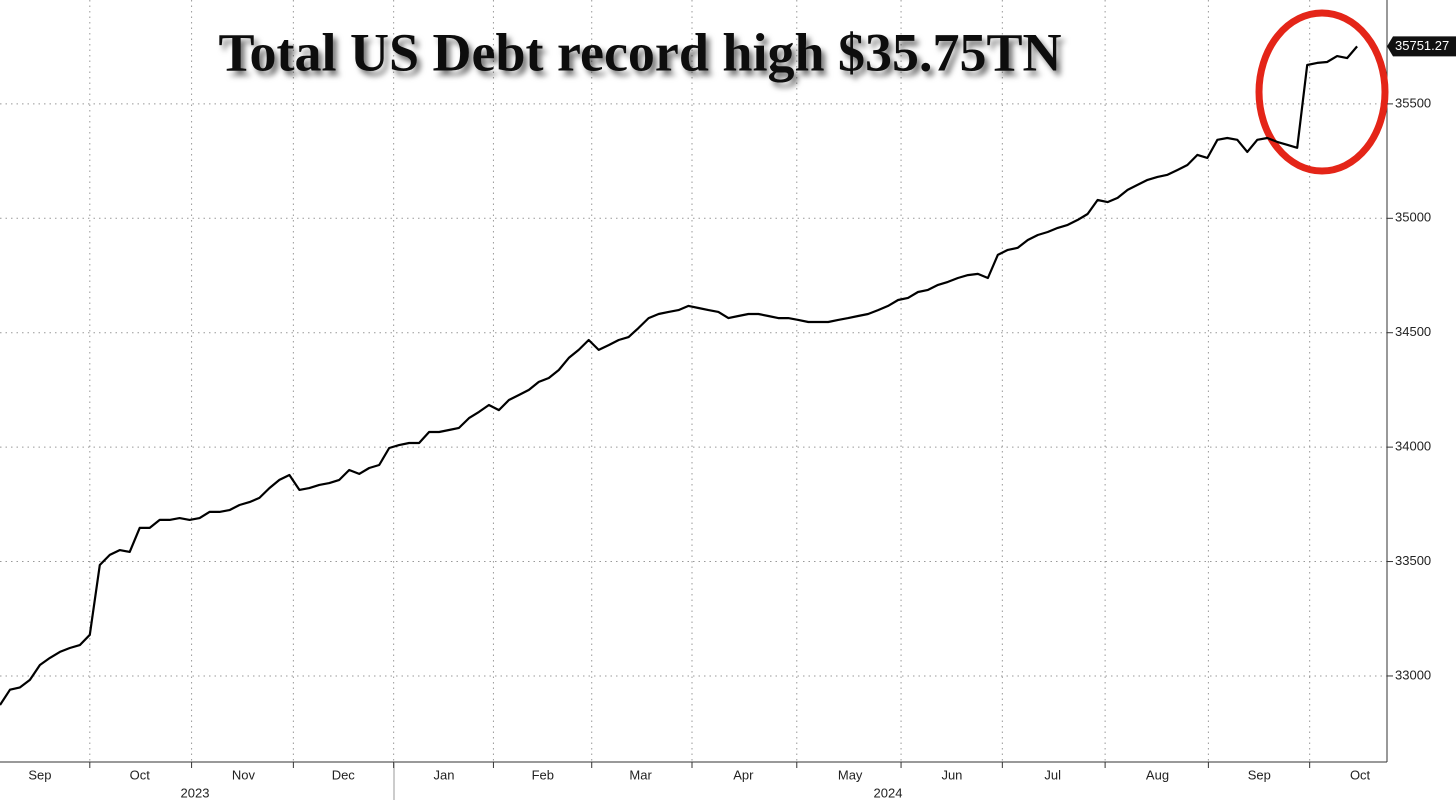 Image resolution: width=1456 pixels, height=800 pixels. Describe the element at coordinates (639, 52) in the screenshot. I see `chart-title: Total US Debt record high $35.75TN` at that location.